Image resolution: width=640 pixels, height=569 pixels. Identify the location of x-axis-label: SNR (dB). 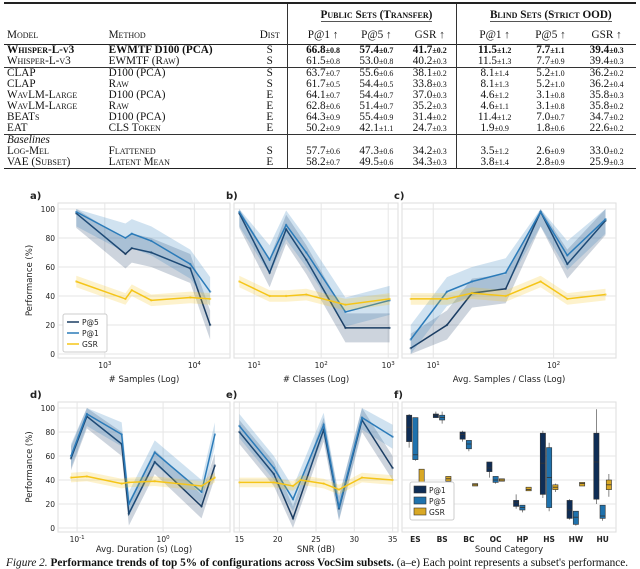
(316, 550).